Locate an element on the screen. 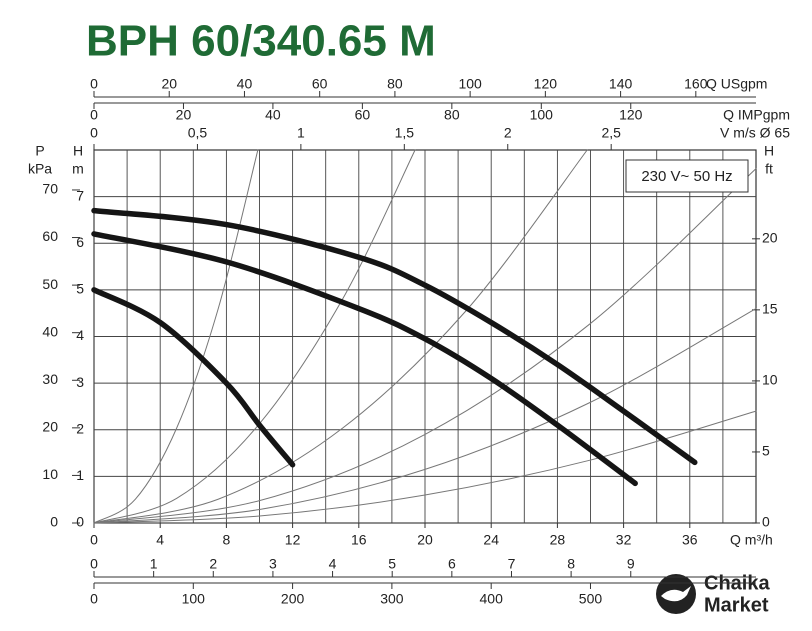 The width and height of the screenshot is (812, 631). x-tick-label: 24 is located at coordinates (491, 540).